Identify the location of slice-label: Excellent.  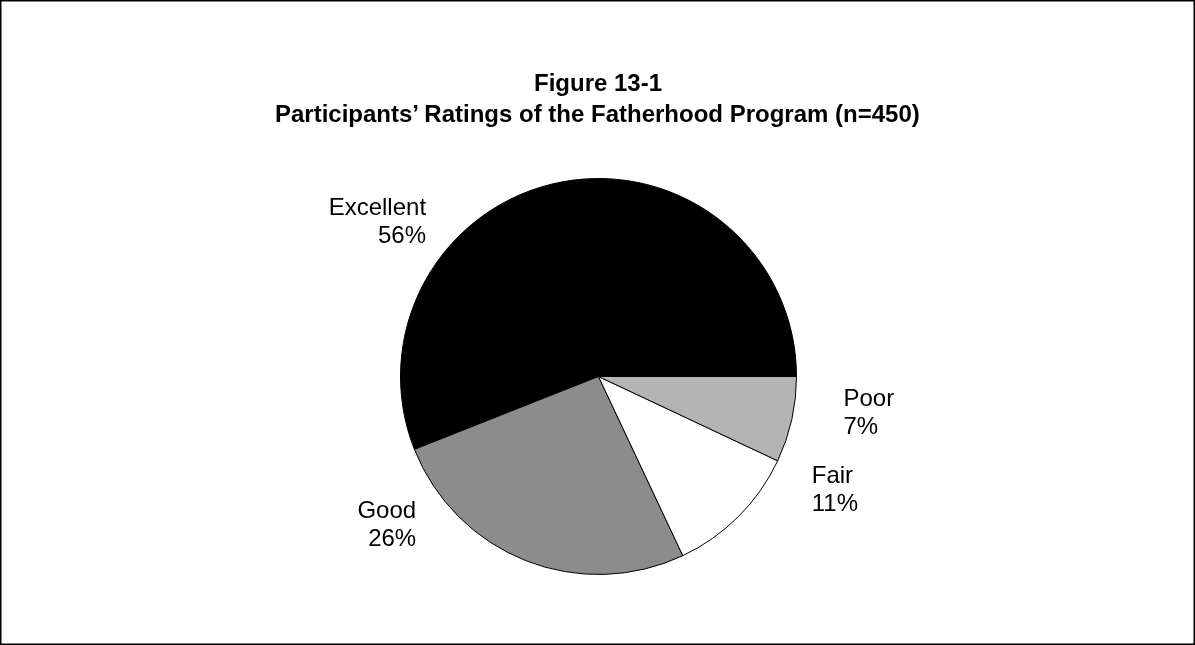
(377, 207).